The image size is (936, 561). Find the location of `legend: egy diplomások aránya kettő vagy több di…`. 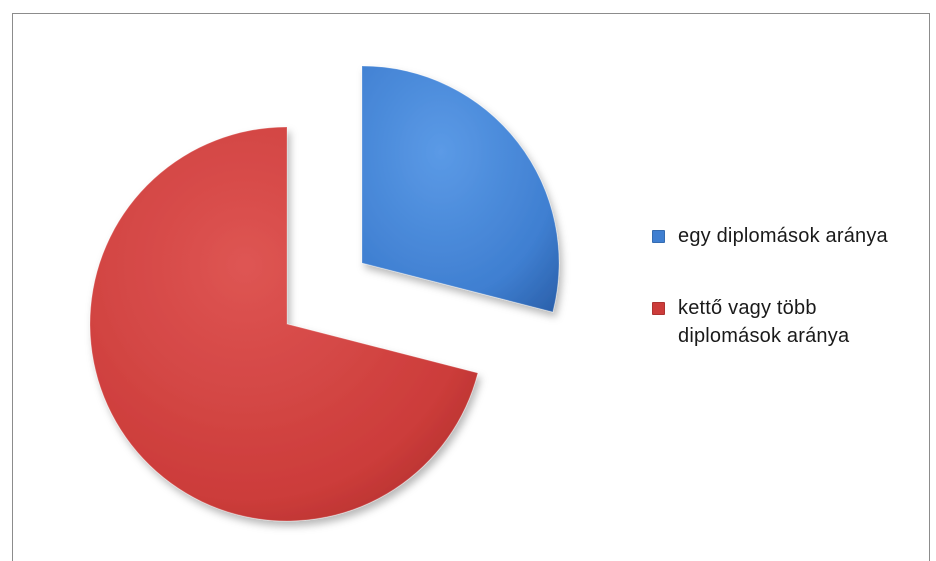

legend: egy diplomások aránya kettő vagy több di… is located at coordinates (787, 308).